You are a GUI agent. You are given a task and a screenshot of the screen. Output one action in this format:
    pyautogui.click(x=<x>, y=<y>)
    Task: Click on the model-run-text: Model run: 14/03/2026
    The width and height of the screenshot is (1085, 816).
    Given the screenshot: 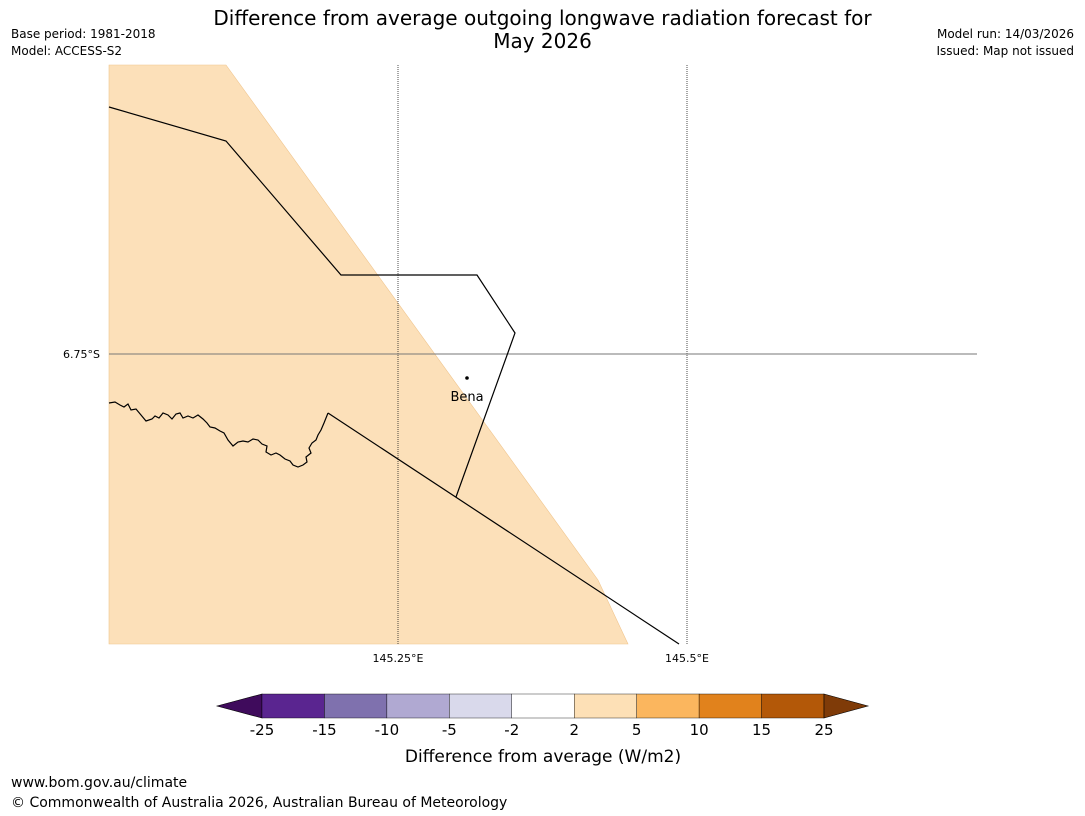 What is the action you would take?
    pyautogui.click(x=1005, y=34)
    